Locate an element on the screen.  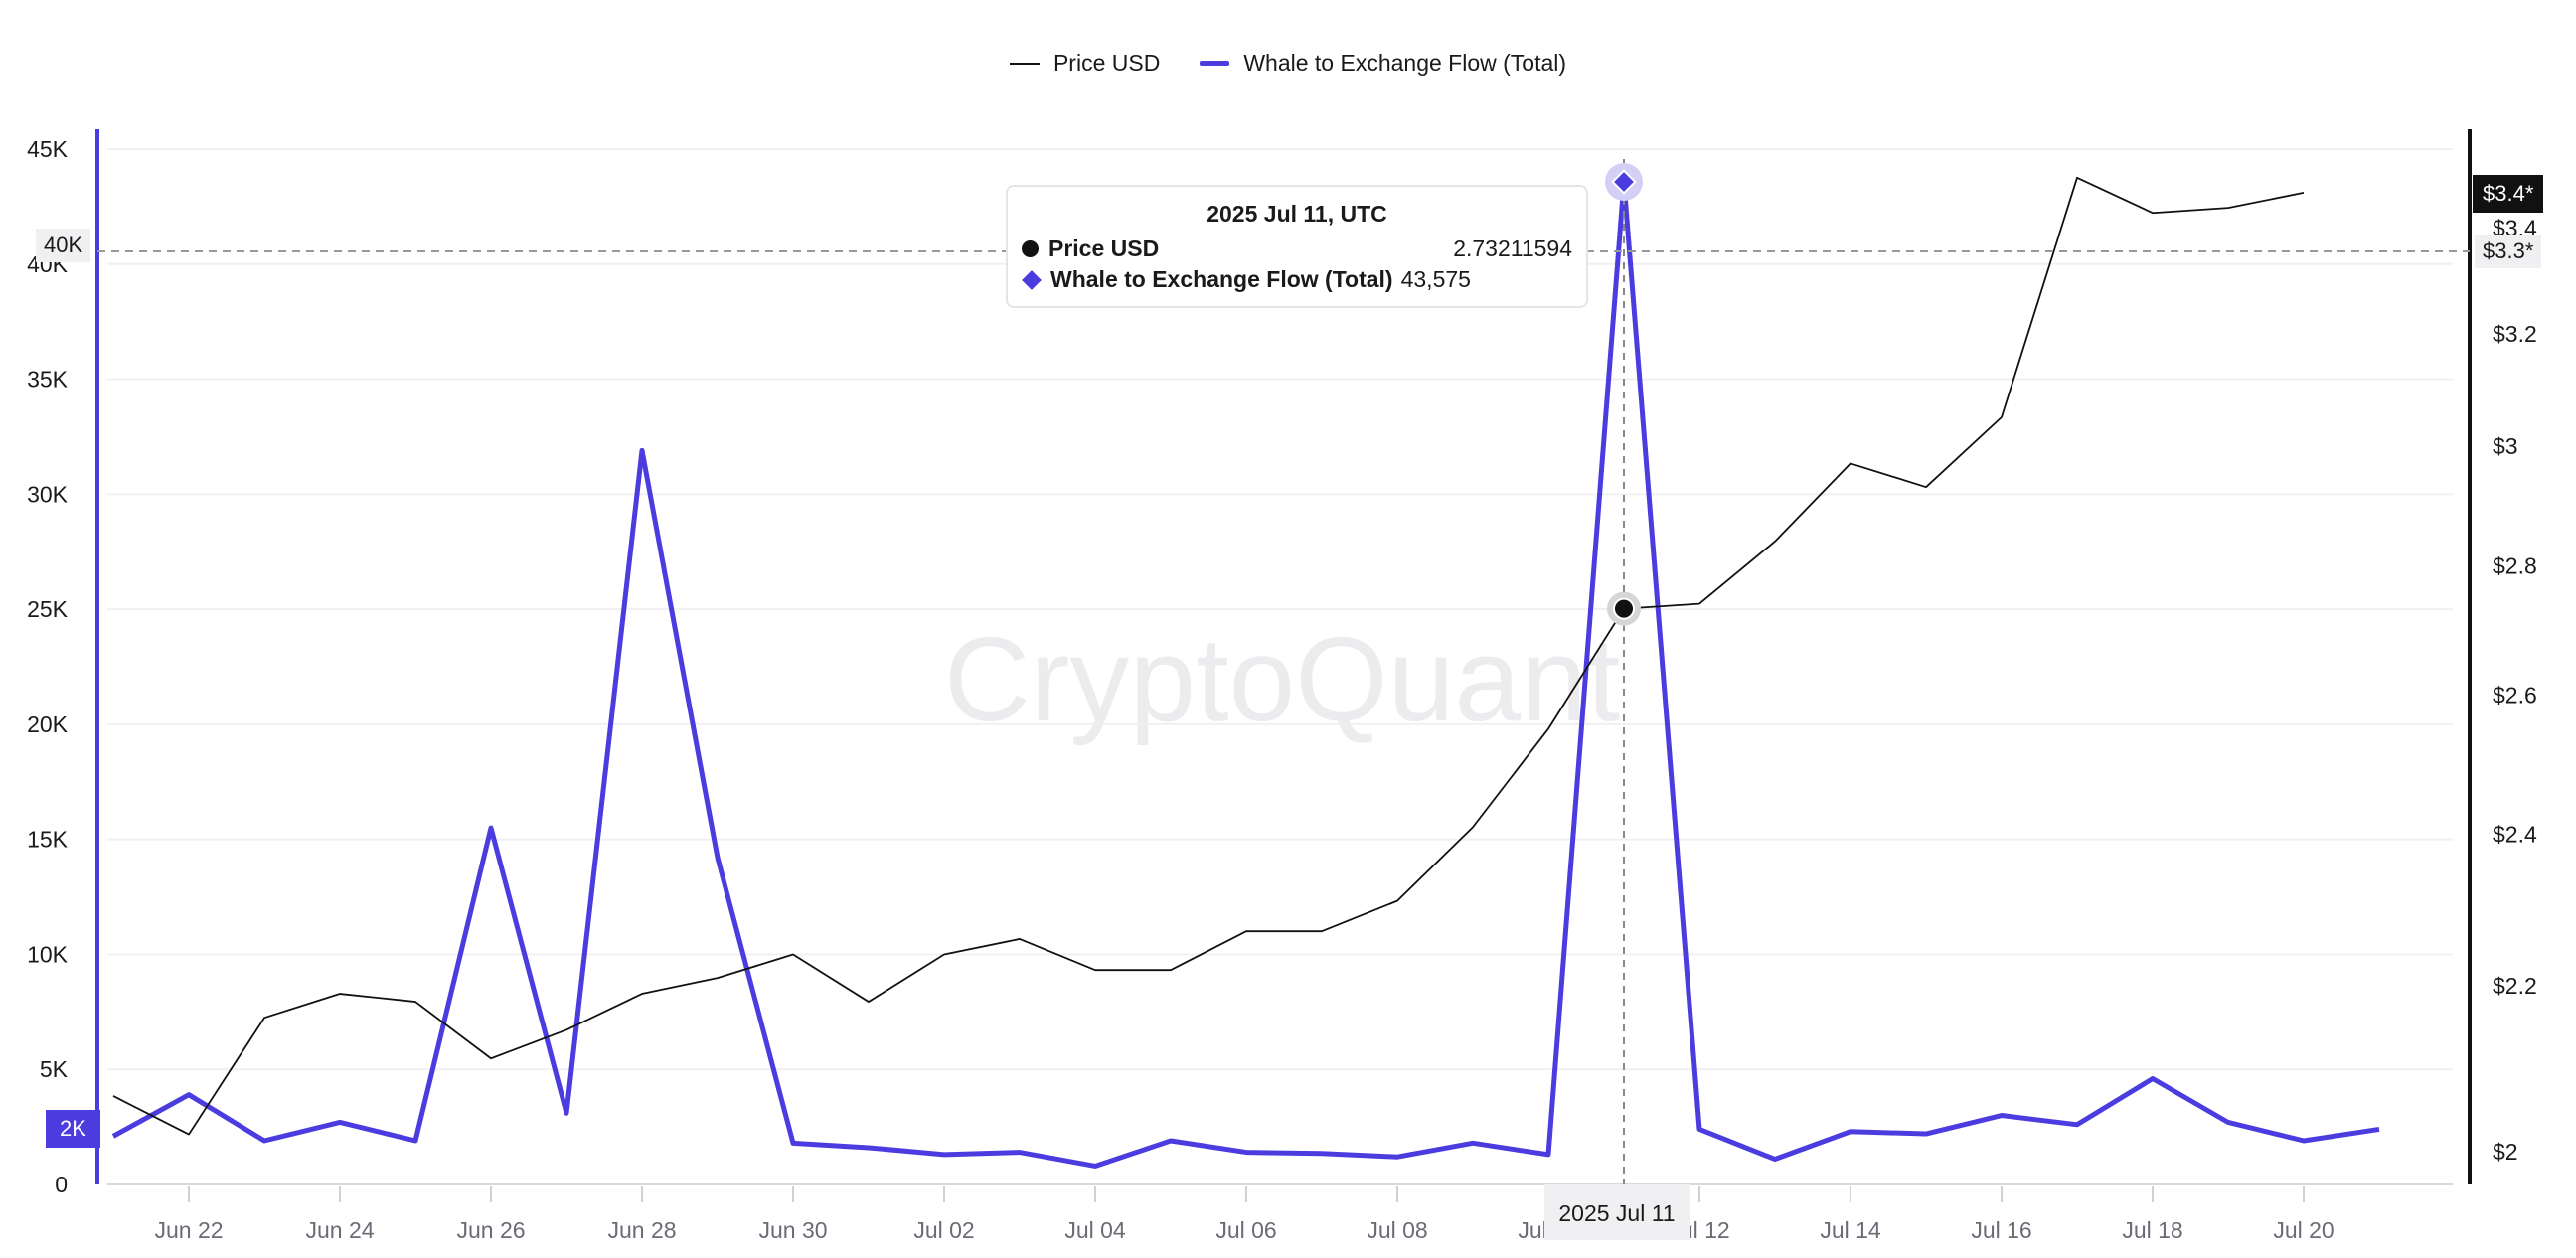
x-tick-label: Jul 06 is located at coordinates (1245, 1230).